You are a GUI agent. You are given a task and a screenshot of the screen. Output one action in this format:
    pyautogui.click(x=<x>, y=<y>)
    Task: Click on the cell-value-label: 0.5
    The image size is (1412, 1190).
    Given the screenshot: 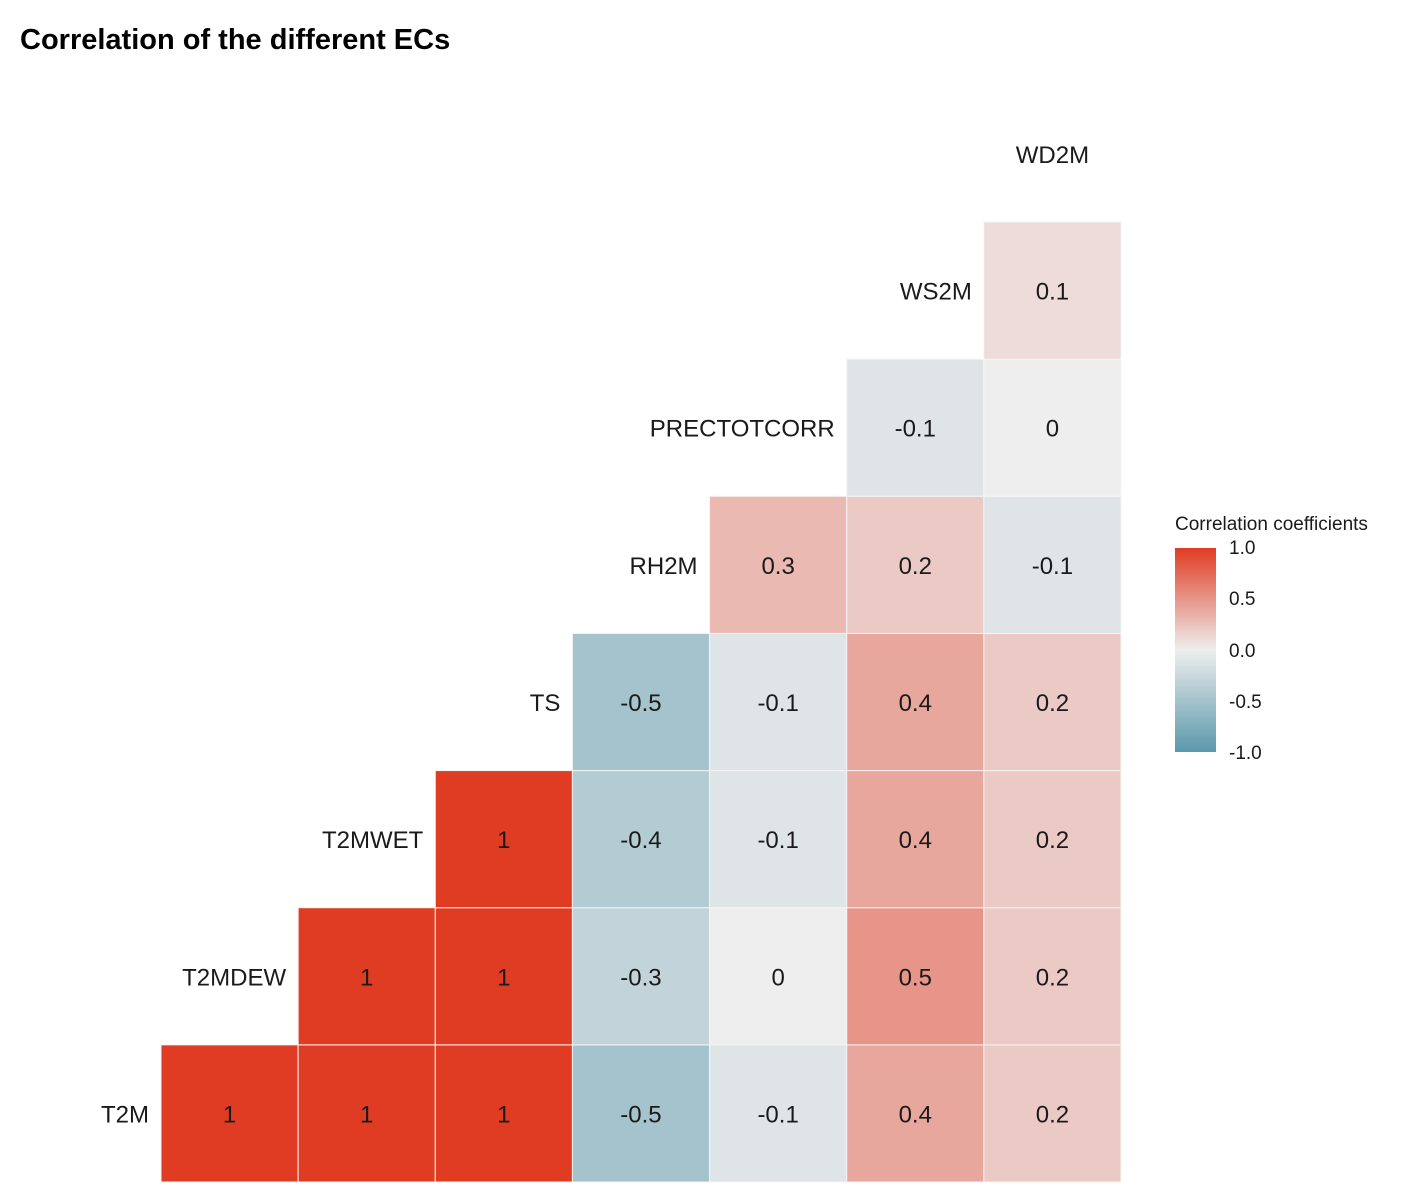 What is the action you would take?
    pyautogui.click(x=915, y=977)
    